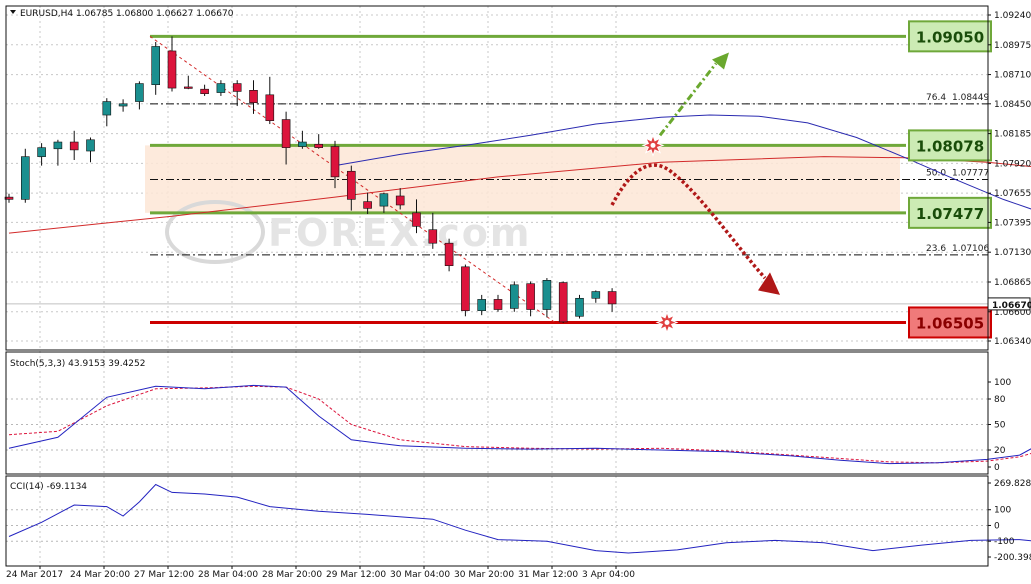 This screenshot has width=1031, height=584. Describe the element at coordinates (688, 99) in the screenshot. I see `bullish-arrow-line` at that location.